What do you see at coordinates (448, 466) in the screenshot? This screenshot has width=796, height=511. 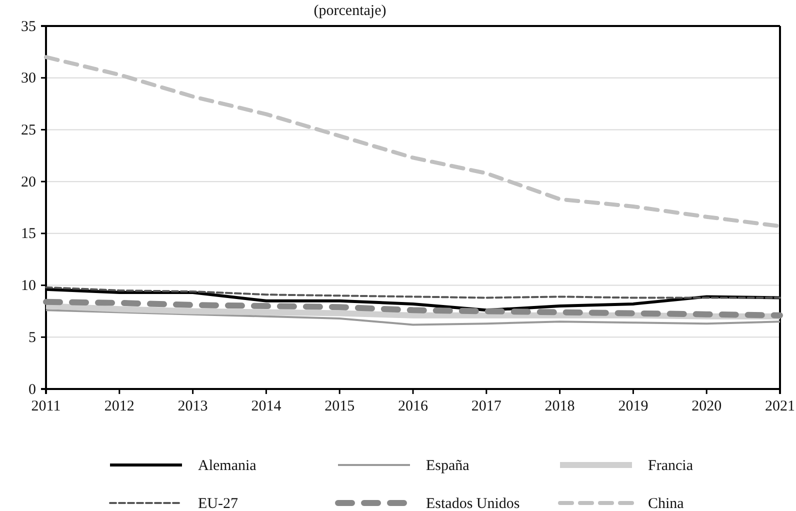 I see `legend-label: España` at bounding box center [448, 466].